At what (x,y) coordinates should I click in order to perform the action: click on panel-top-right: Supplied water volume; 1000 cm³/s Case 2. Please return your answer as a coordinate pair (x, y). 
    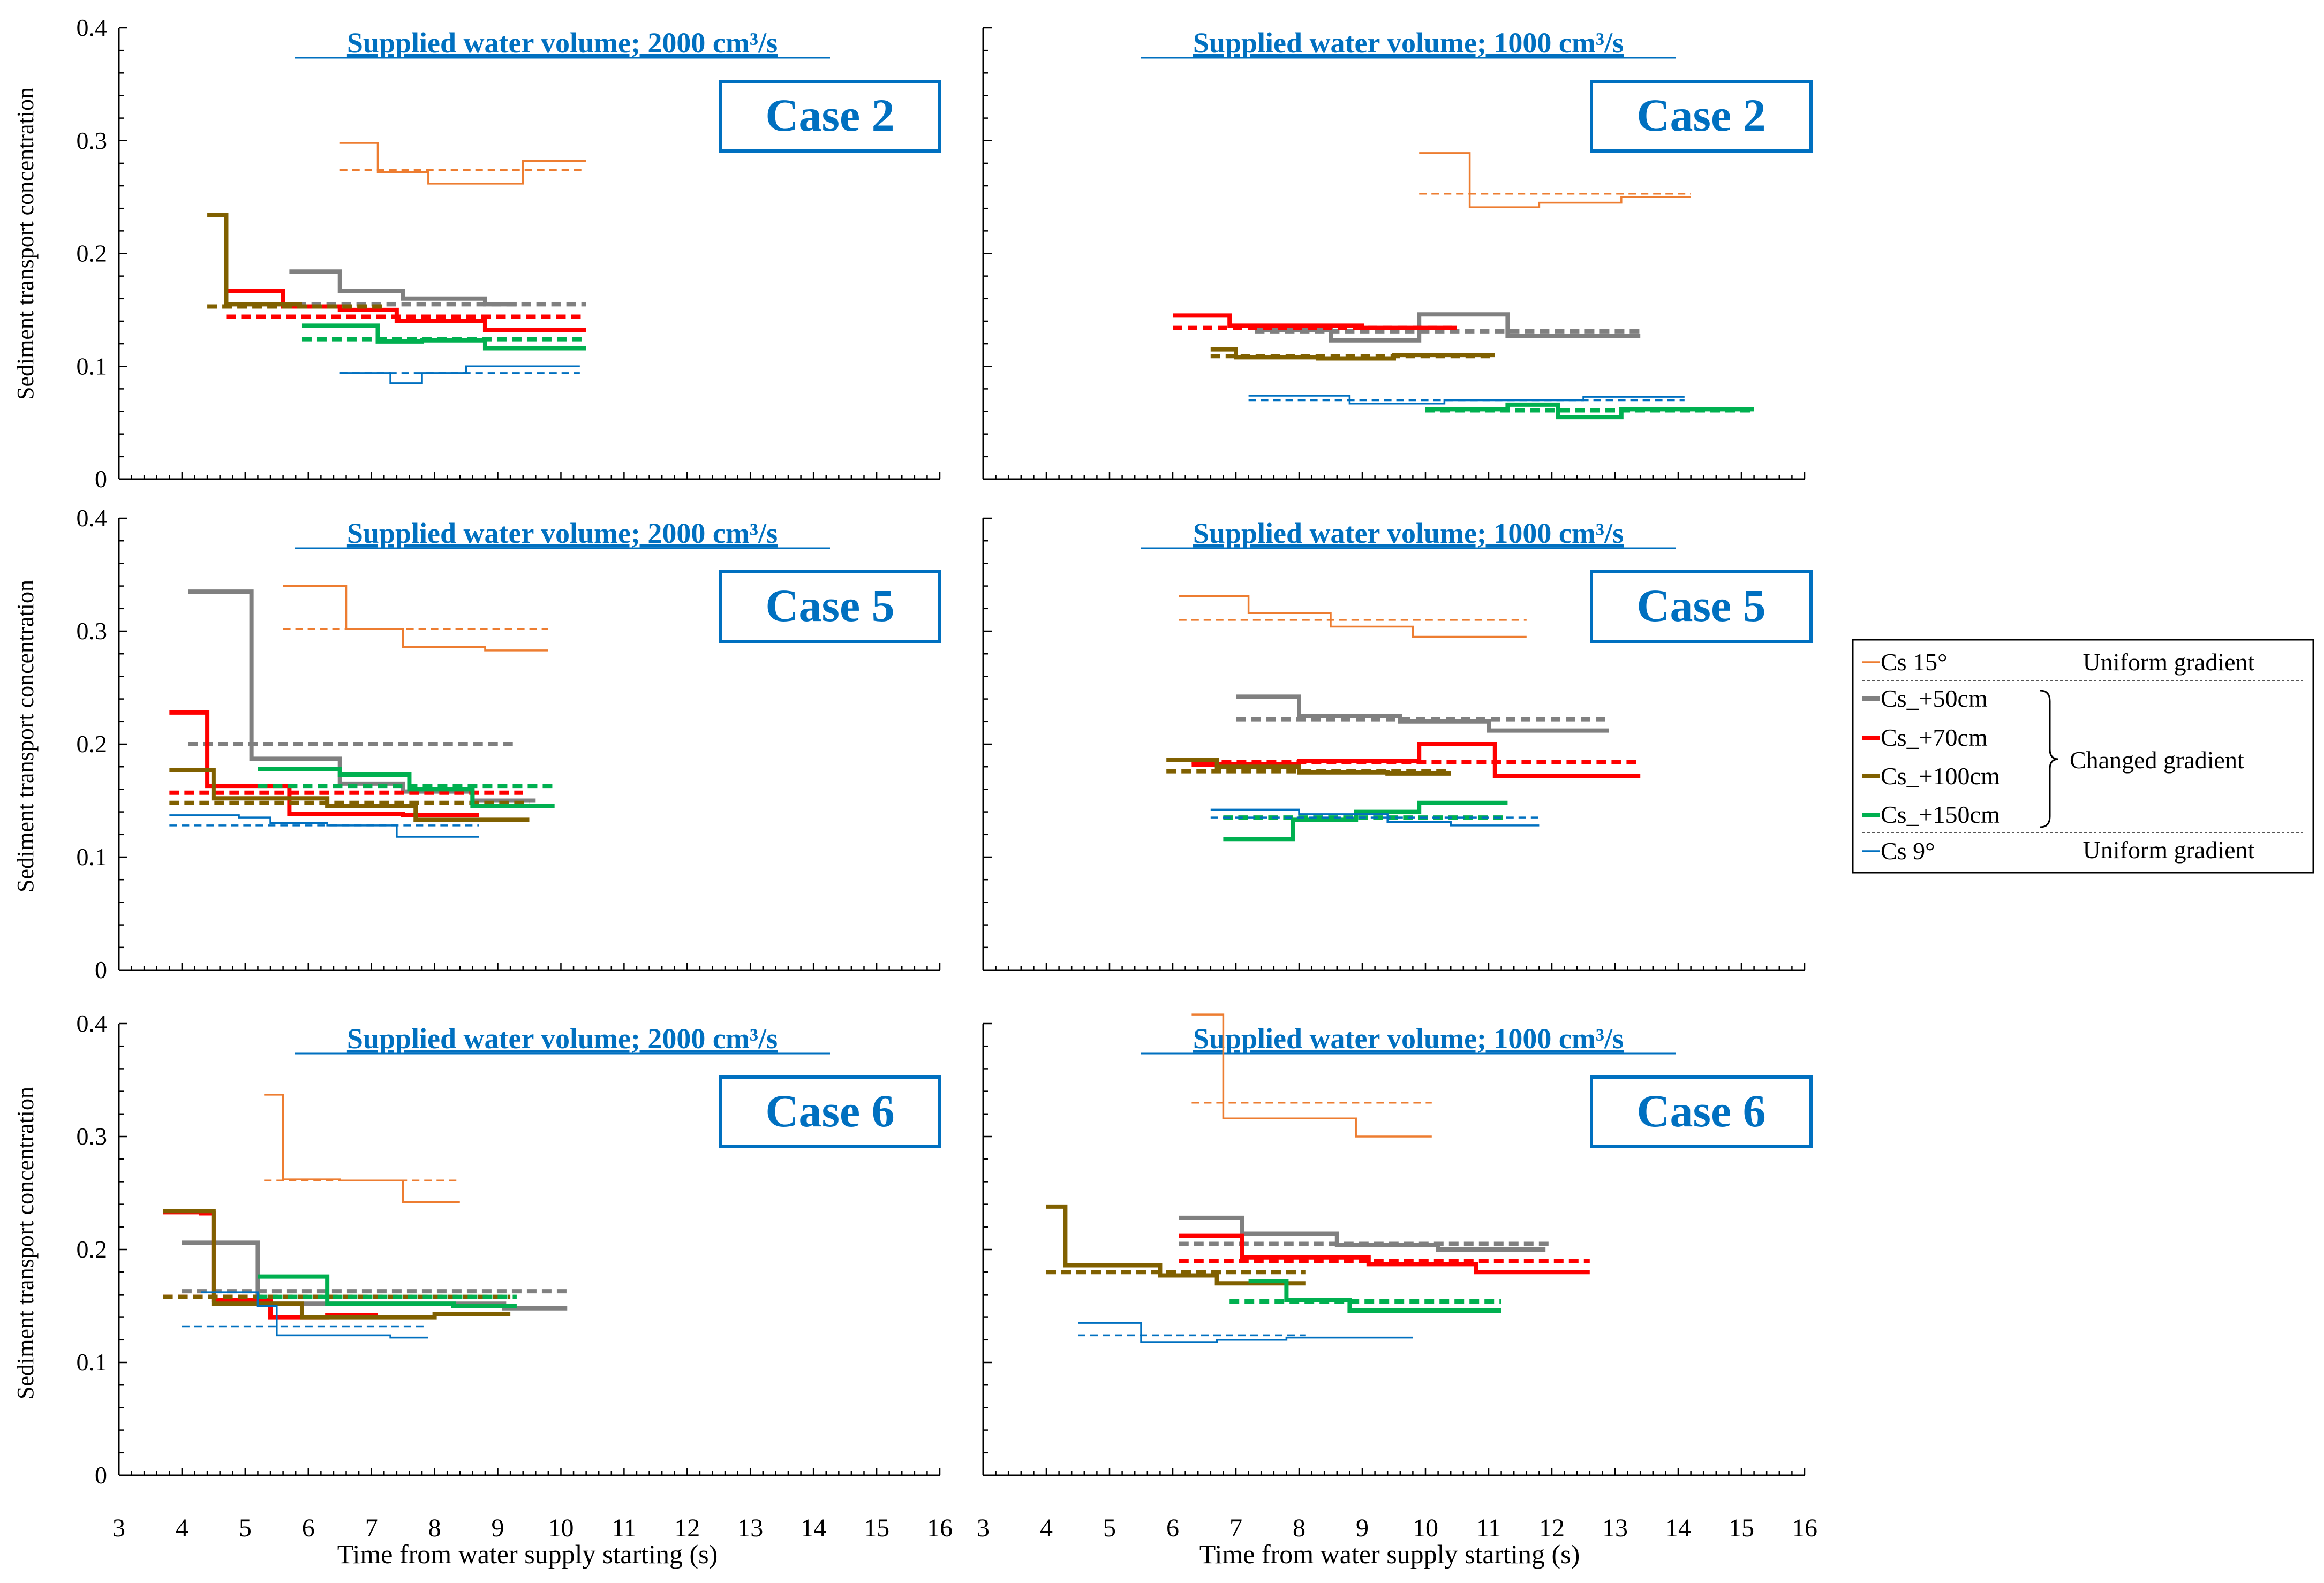
    Looking at the image, I should click on (1397, 253).